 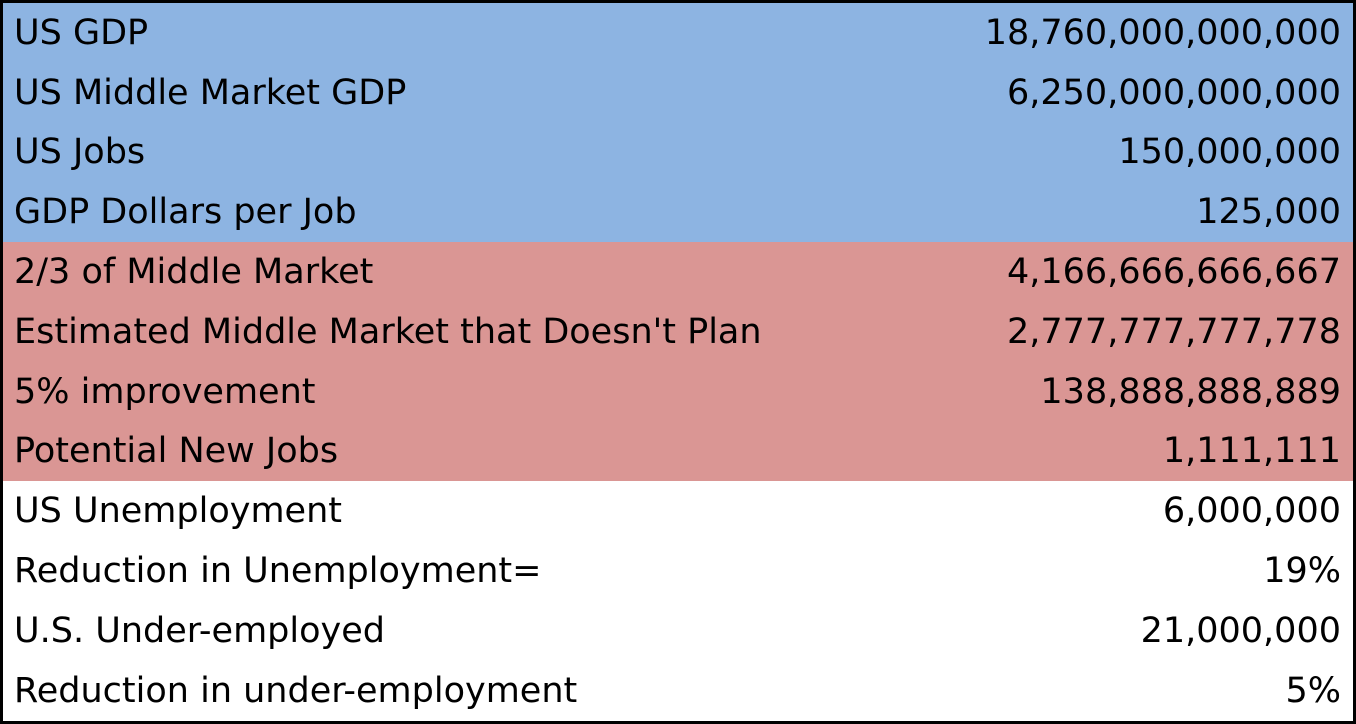 What do you see at coordinates (678, 153) in the screenshot?
I see `table-row: US Jobs 150,000,000` at bounding box center [678, 153].